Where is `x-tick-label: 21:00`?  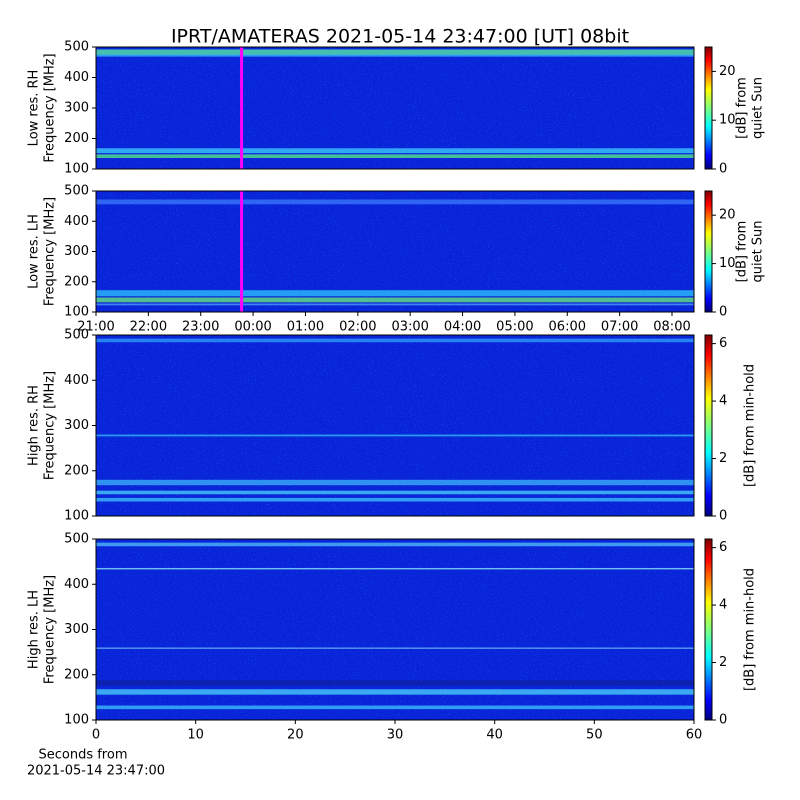
x-tick-label: 21:00 is located at coordinates (95, 327).